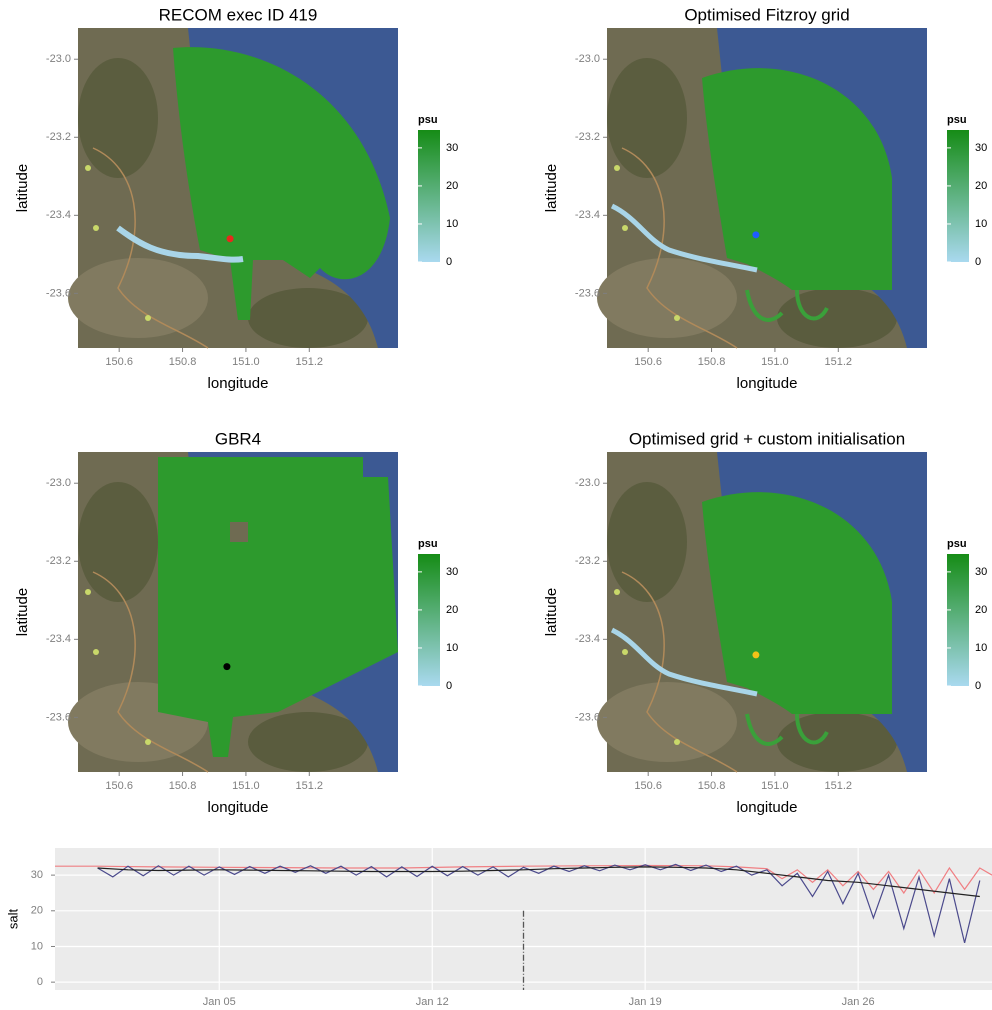 Image resolution: width=992 pixels, height=1010 pixels. Describe the element at coordinates (766, 14) in the screenshot. I see `panel-title: Optimised Fitzroy grid` at that location.